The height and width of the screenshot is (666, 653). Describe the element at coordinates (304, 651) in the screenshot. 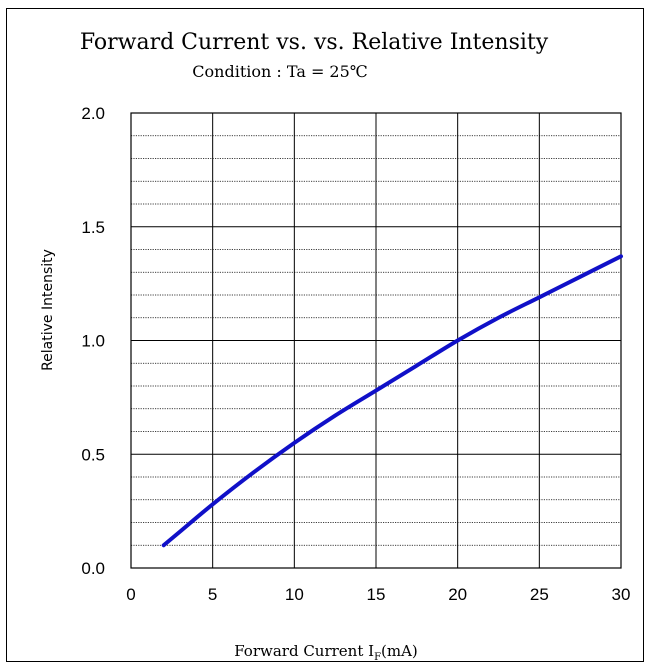

I see `x-axis-label-main: Forward Current I` at that location.